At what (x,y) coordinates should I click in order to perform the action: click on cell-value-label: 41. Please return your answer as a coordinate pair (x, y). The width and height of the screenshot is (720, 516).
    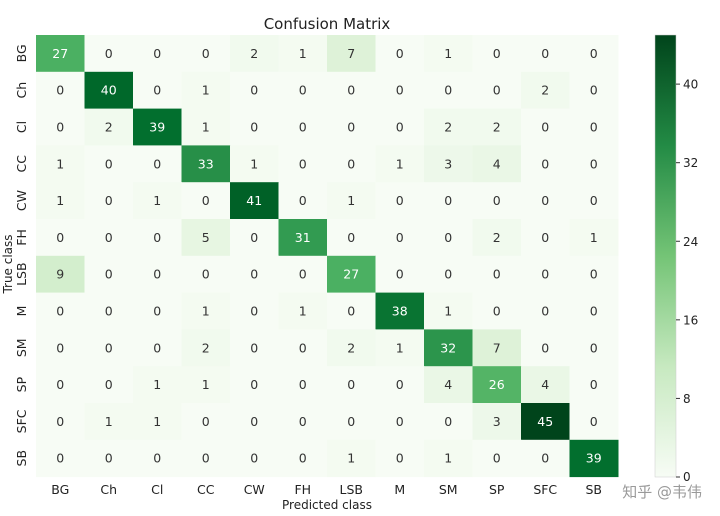
    Looking at the image, I should click on (254, 200).